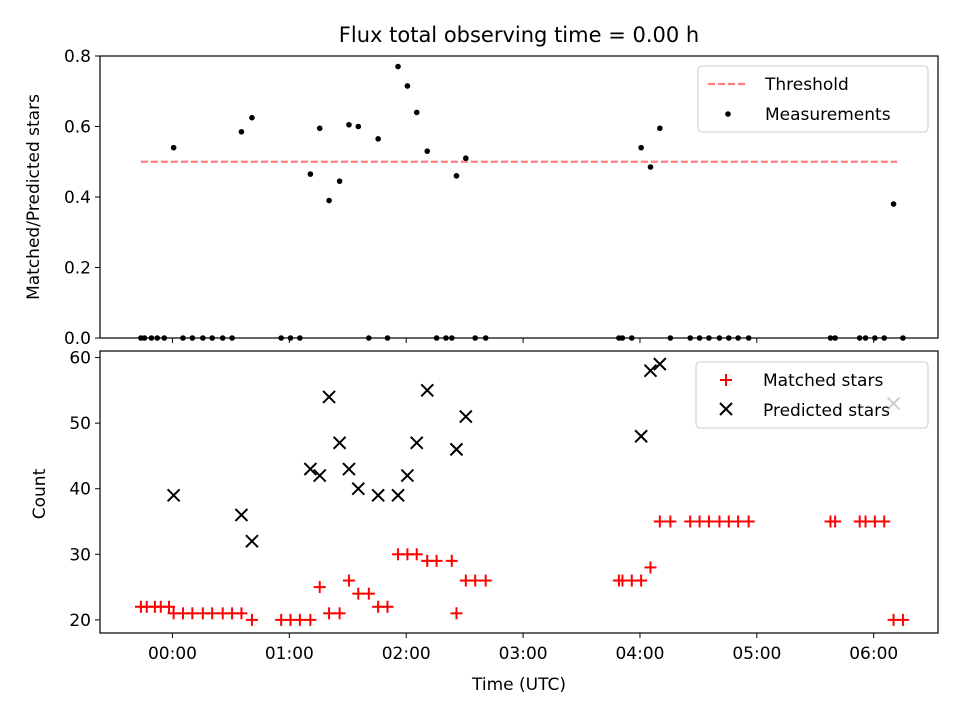 This screenshot has width=960, height=720. Describe the element at coordinates (519, 35) in the screenshot. I see `chart-title: Flux total observing time = 0.00 h` at that location.